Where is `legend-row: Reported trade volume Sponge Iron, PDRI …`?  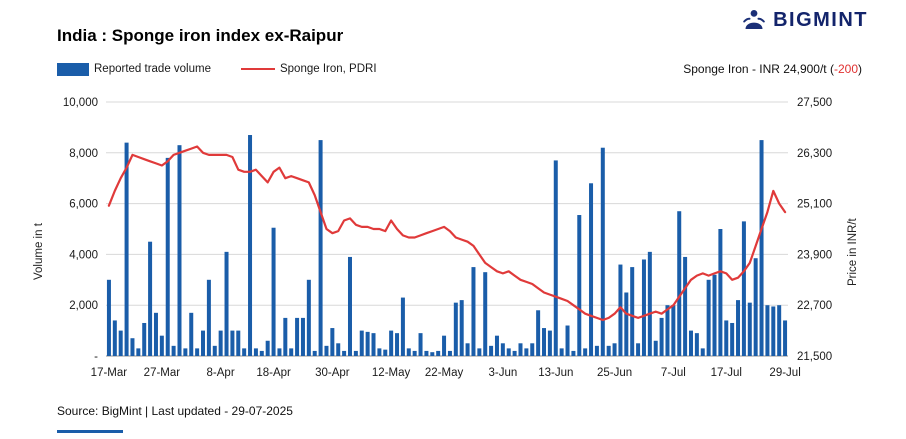 legend-row: Reported trade volume Sponge Iron, PDRI … is located at coordinates (459, 69).